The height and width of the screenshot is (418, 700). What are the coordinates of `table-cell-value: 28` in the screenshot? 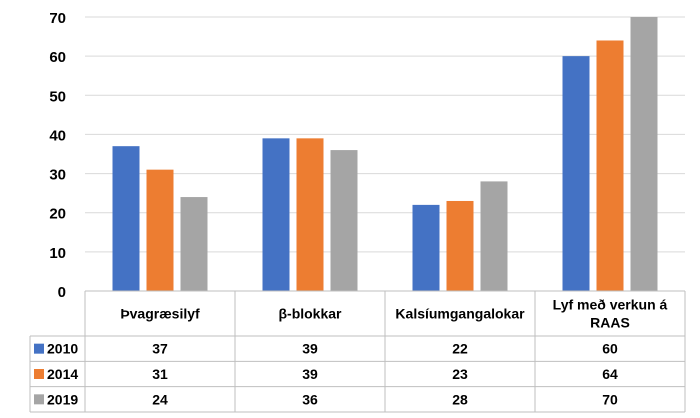 It's located at (460, 399).